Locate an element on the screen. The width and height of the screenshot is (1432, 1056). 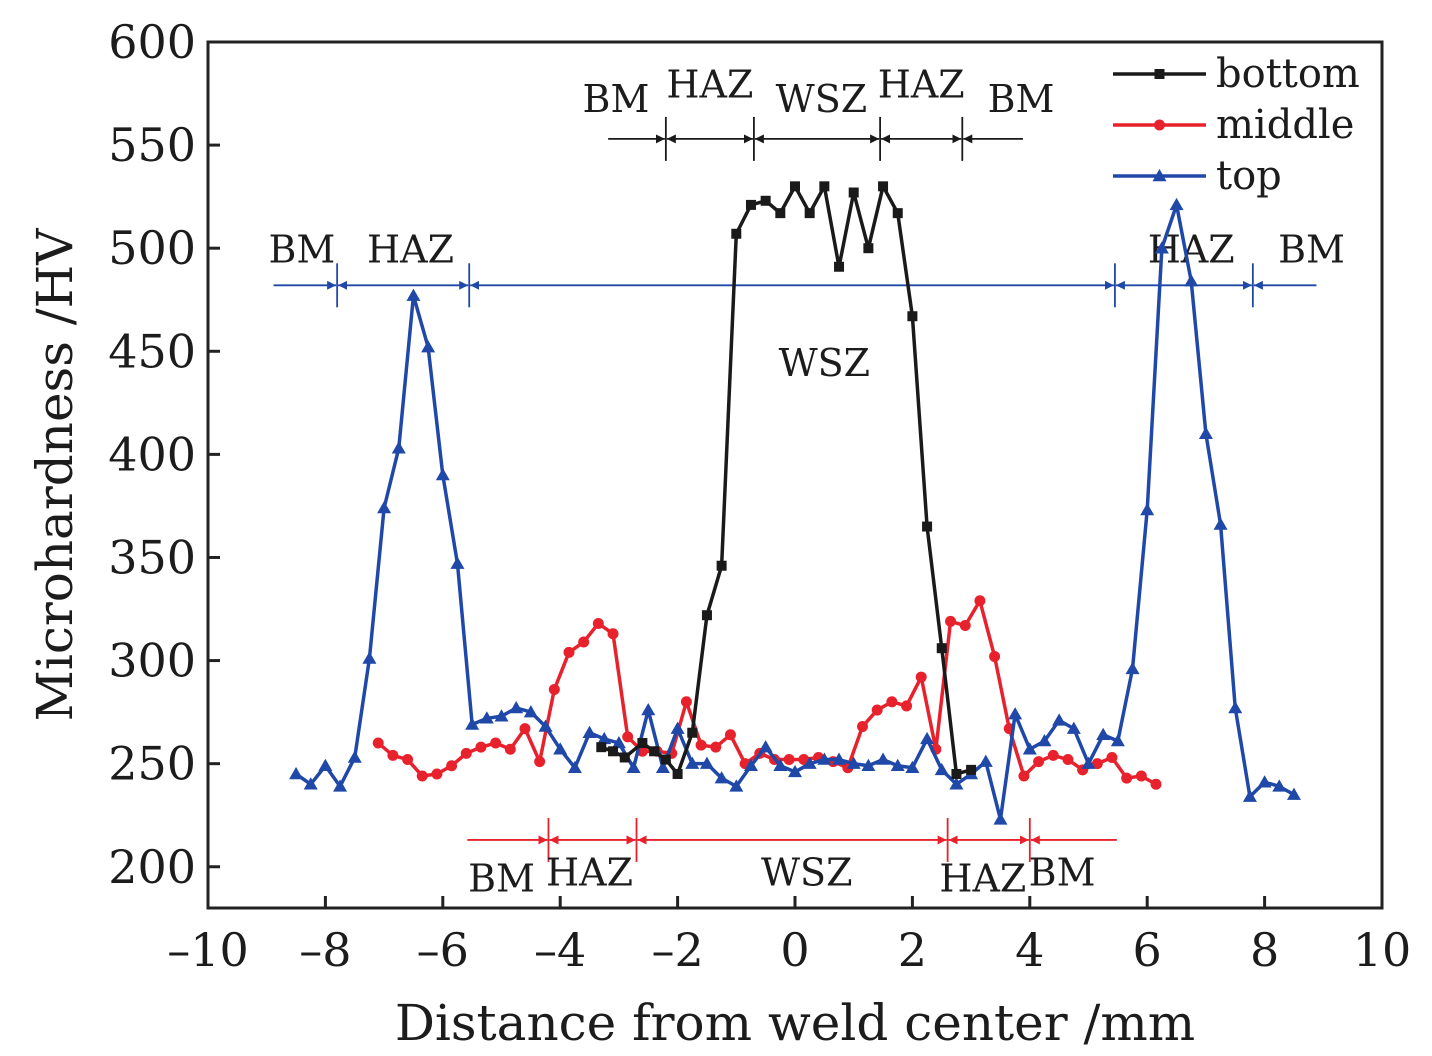
legend-entry-middle: middle is located at coordinates (1233, 125).